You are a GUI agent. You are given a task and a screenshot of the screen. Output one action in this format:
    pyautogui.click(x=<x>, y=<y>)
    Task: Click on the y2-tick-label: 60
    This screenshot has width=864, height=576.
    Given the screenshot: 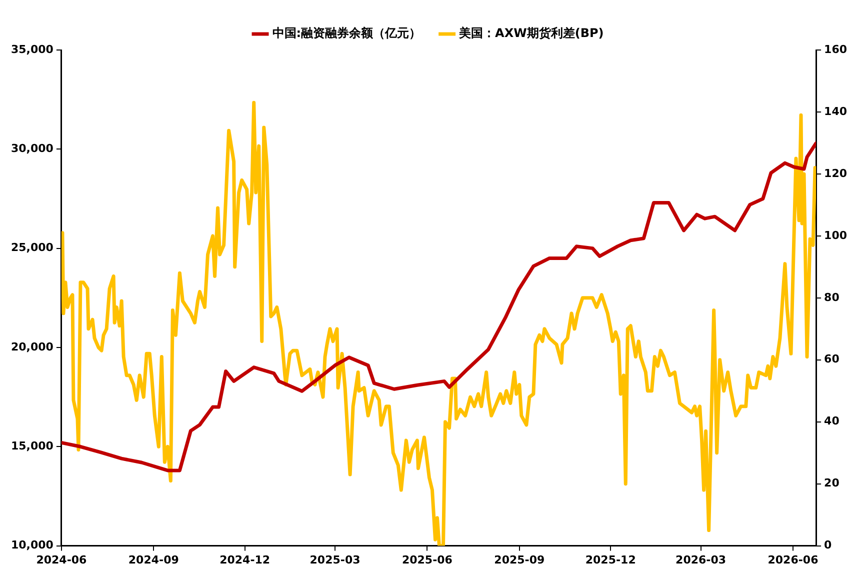 What is the action you would take?
    pyautogui.click(x=832, y=359)
    